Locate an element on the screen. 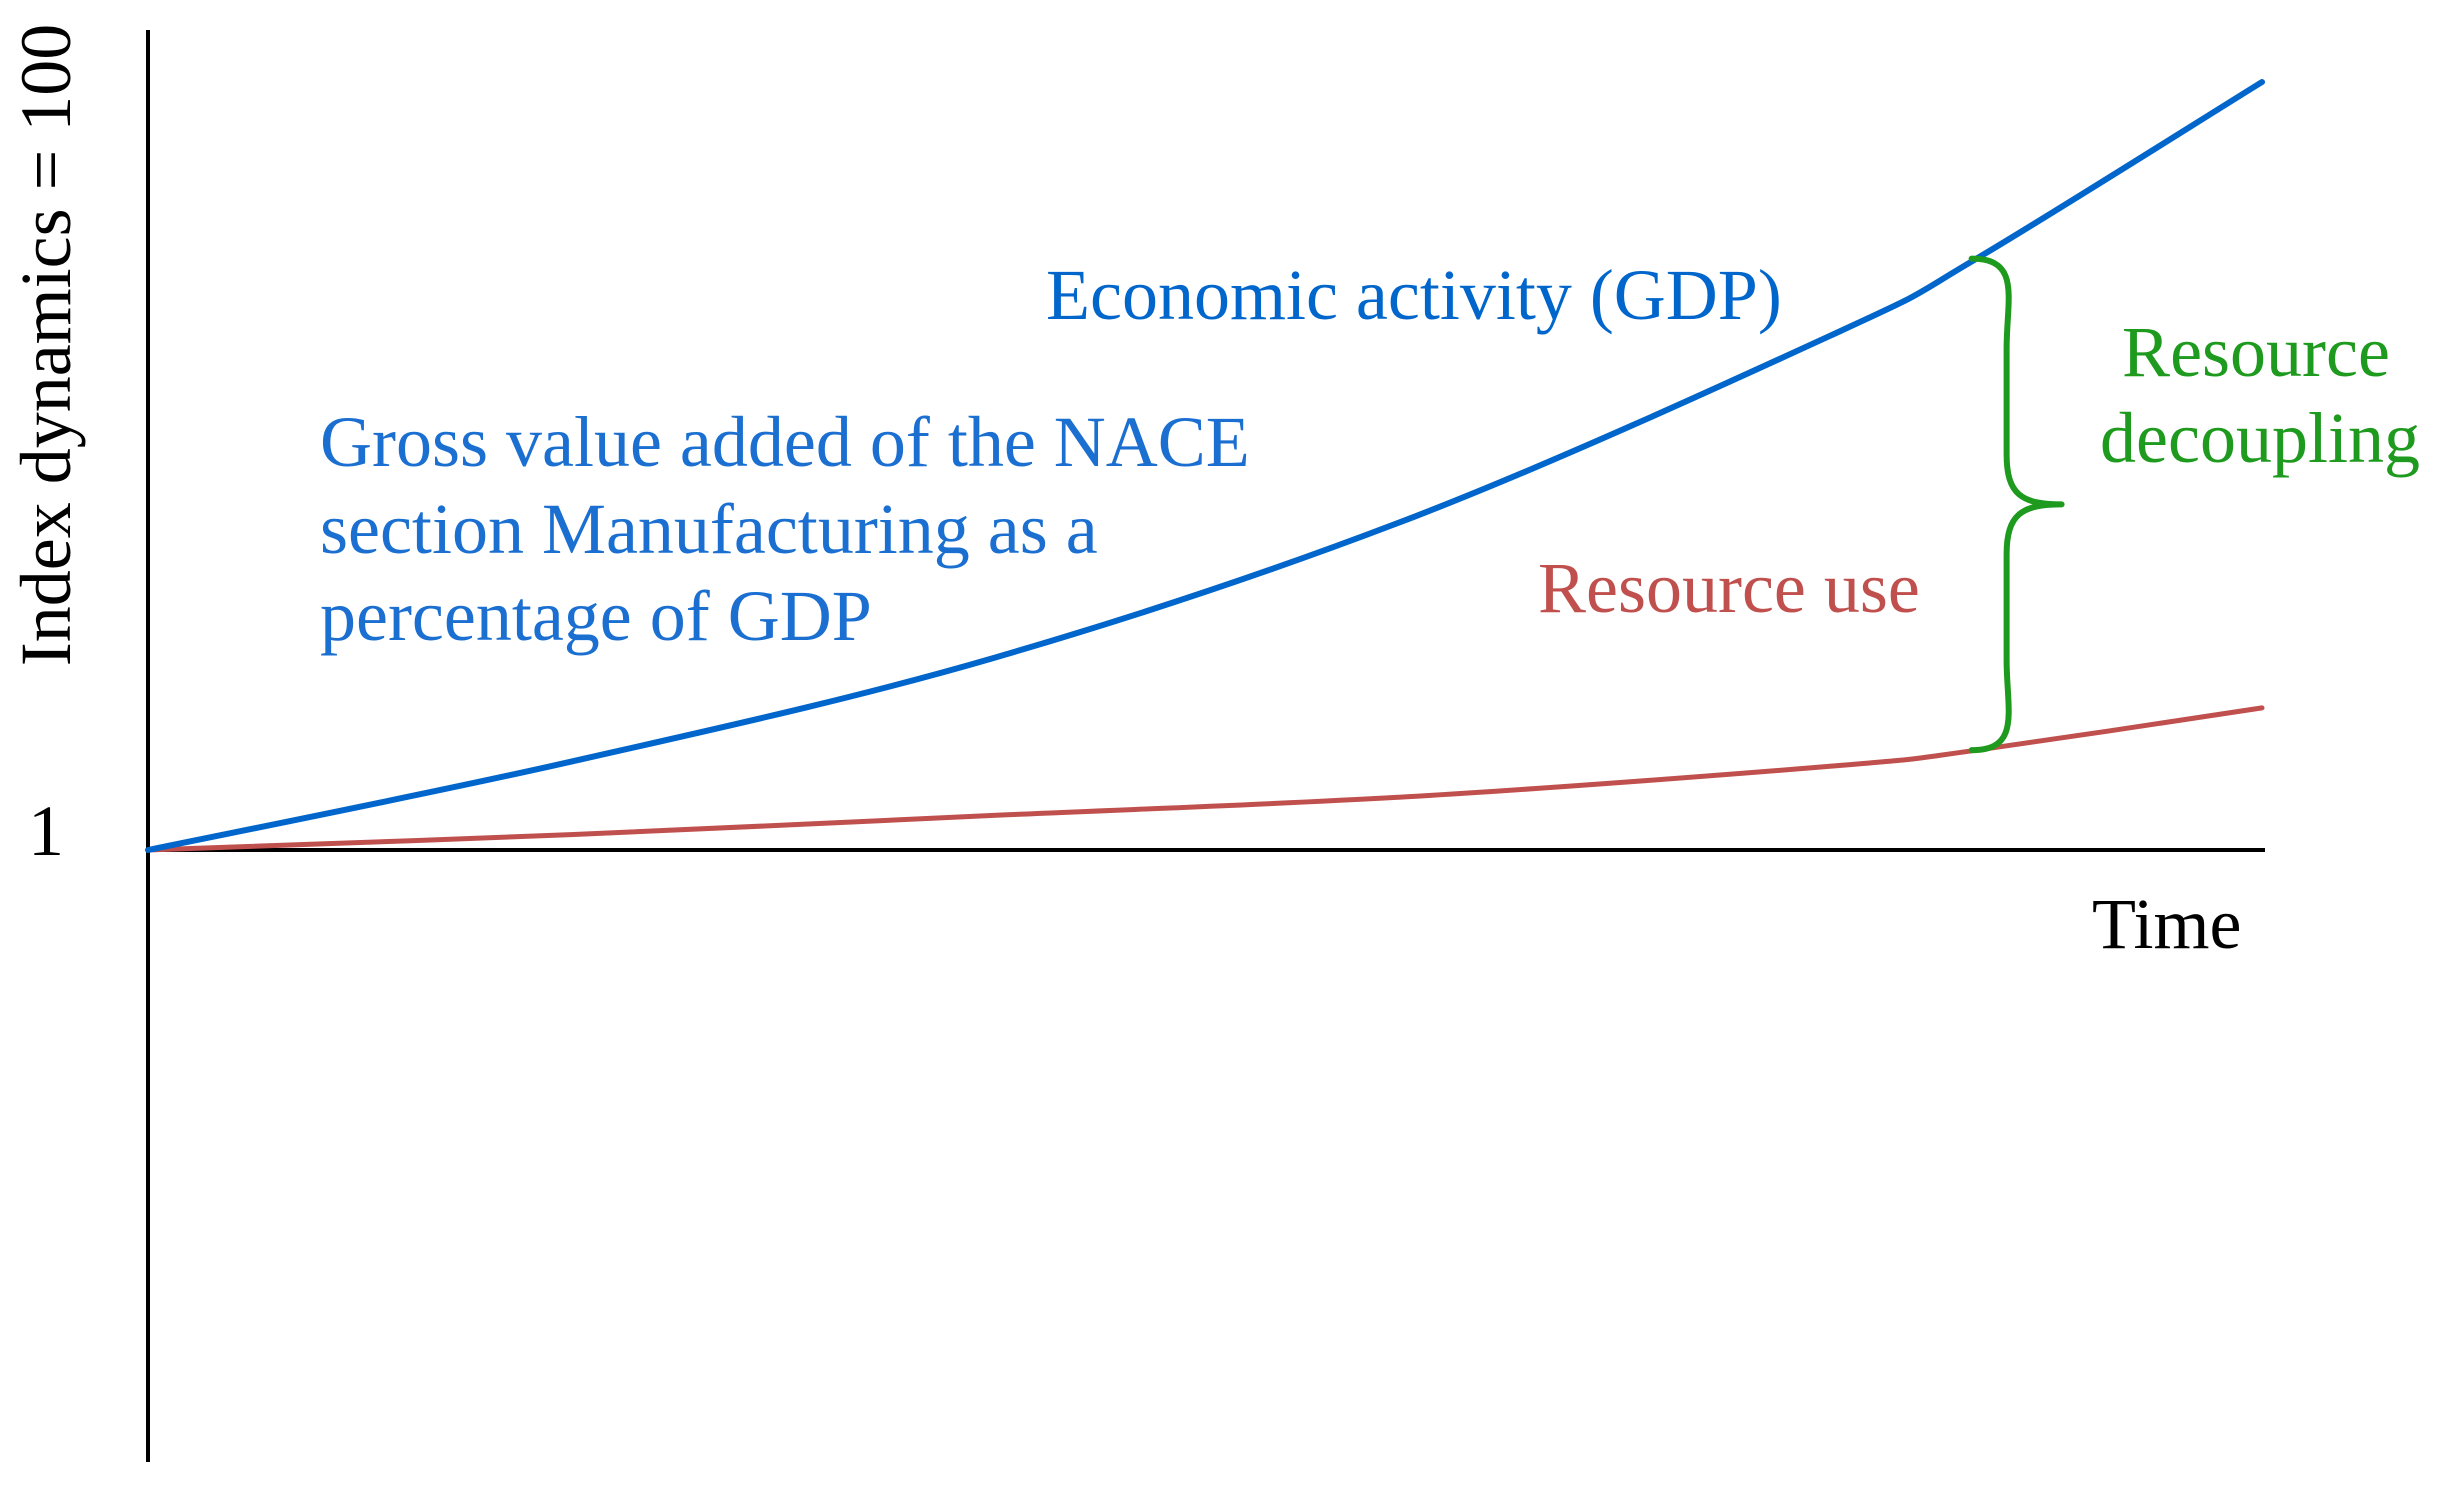 The height and width of the screenshot is (1488, 2441). annotation-manufacturing-line-3: percentage of GDP is located at coordinates (596, 616).